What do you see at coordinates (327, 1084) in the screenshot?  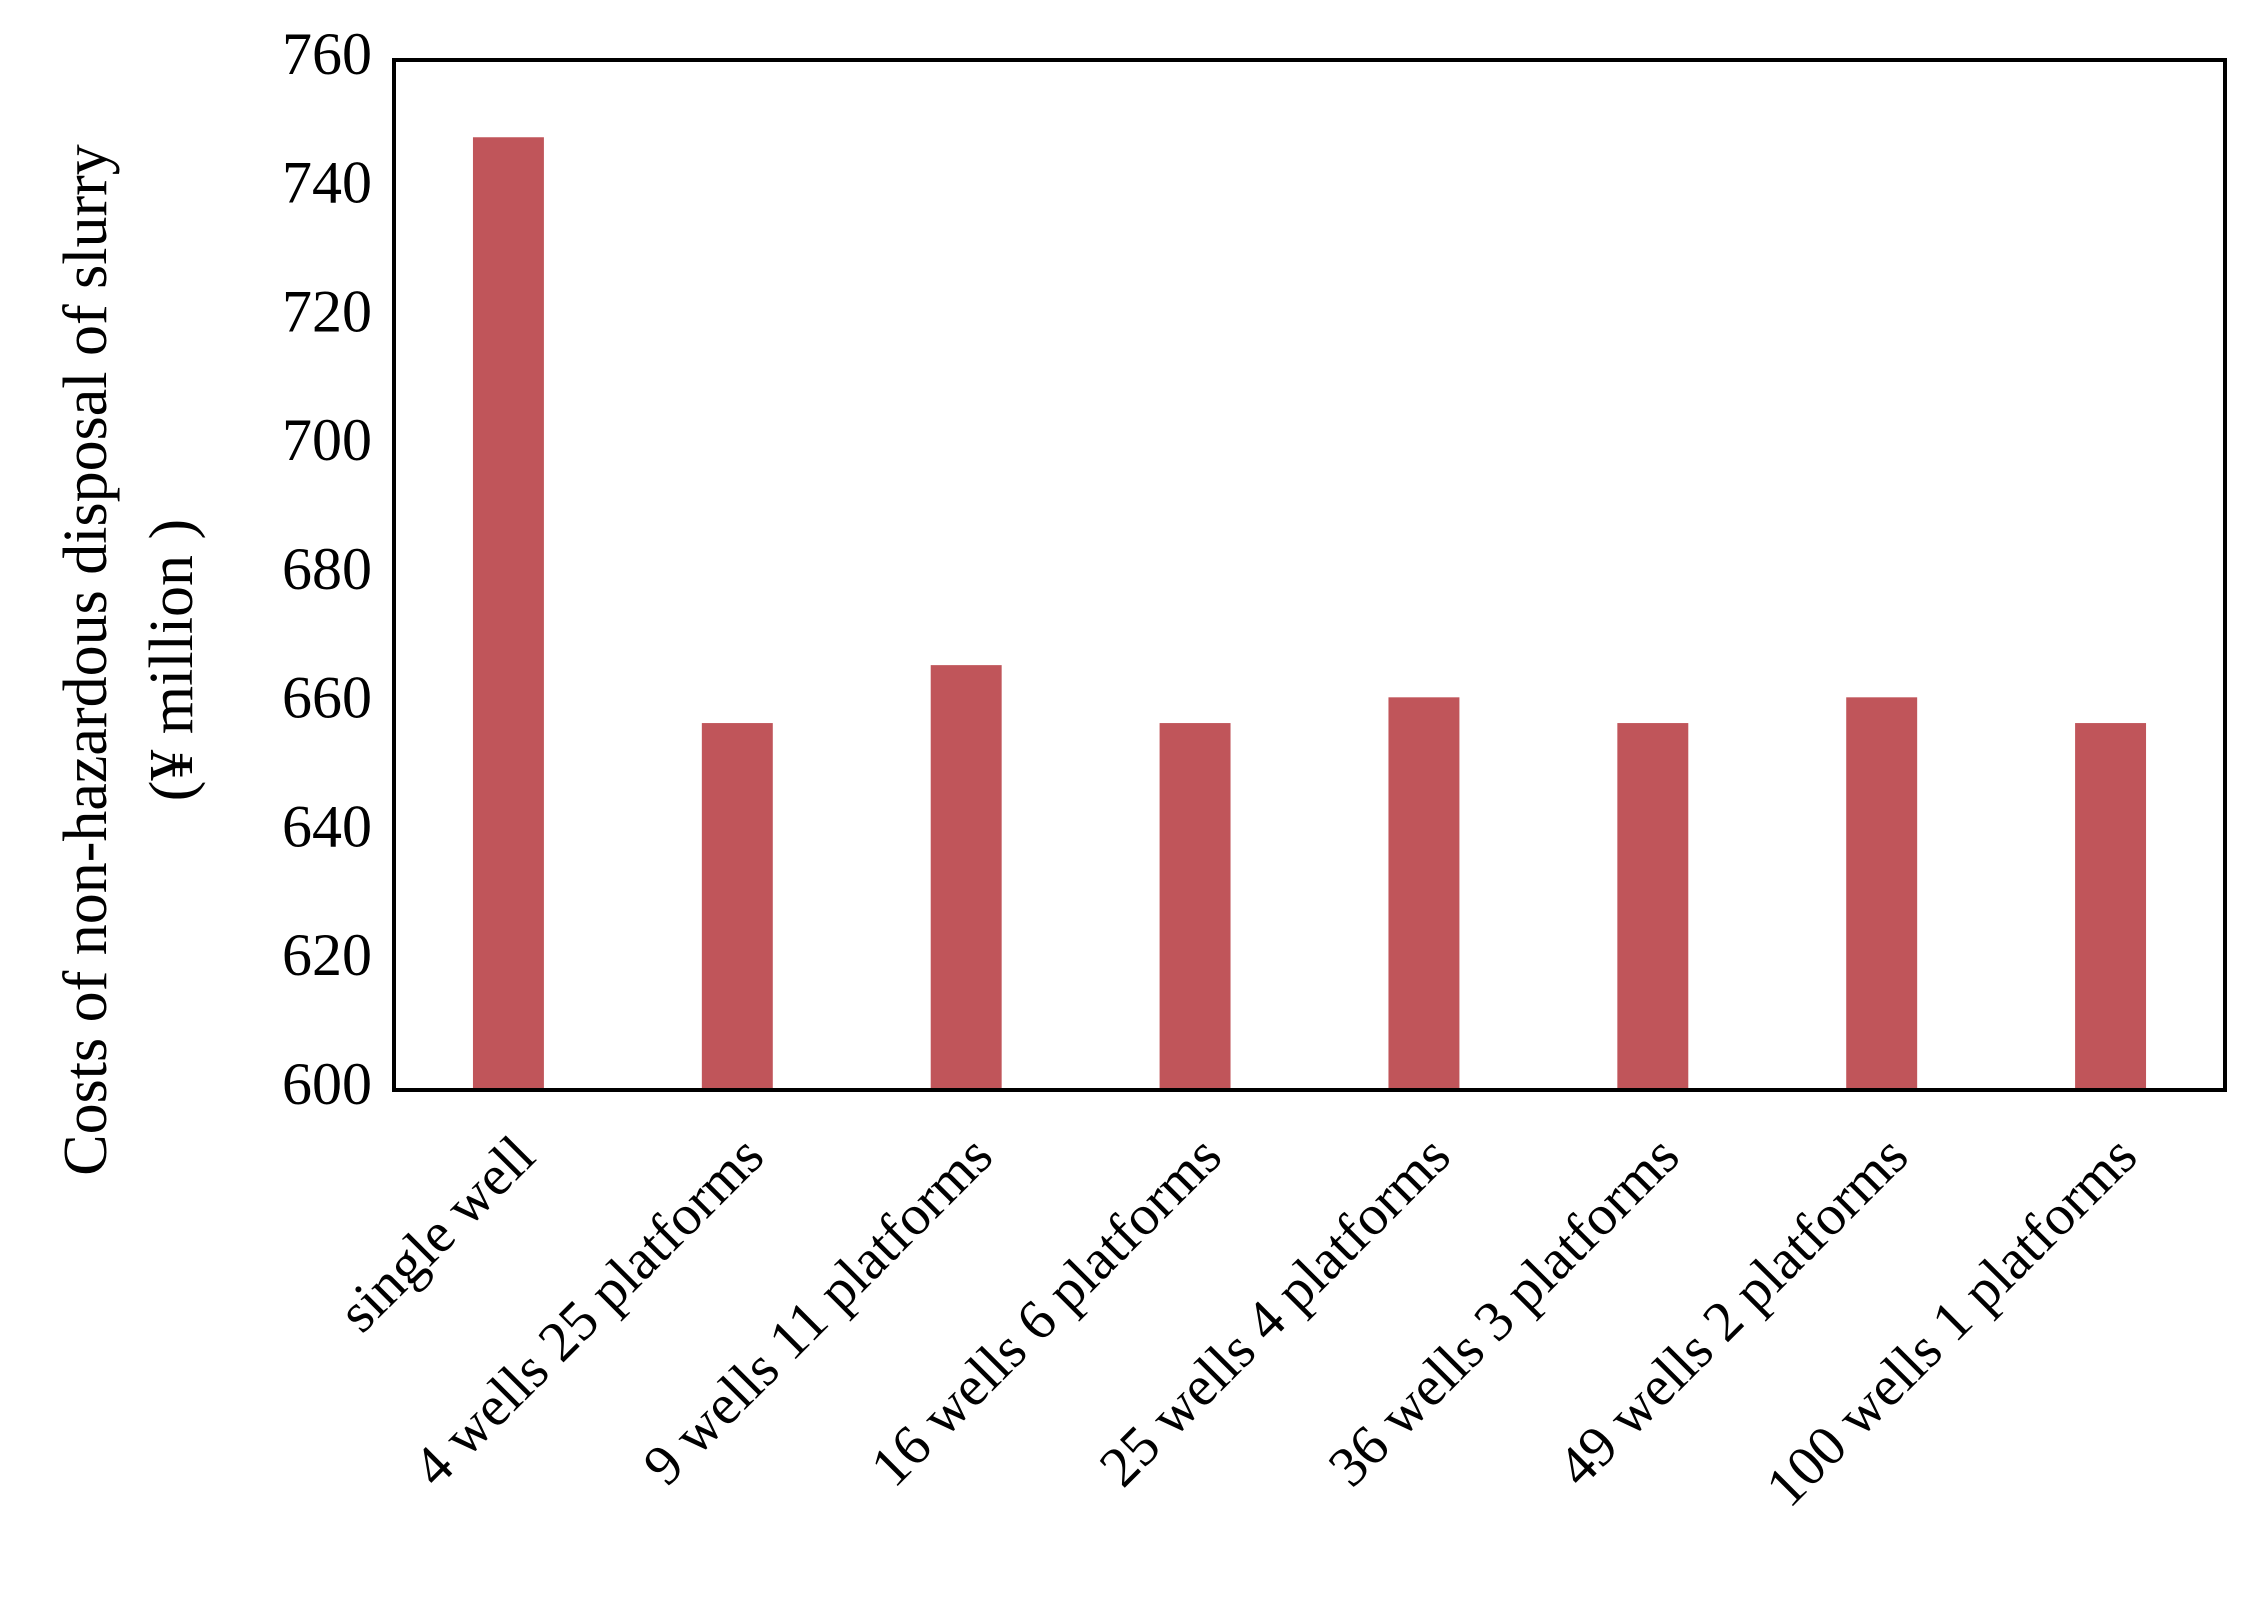 I see `y-tick-label: 600` at bounding box center [327, 1084].